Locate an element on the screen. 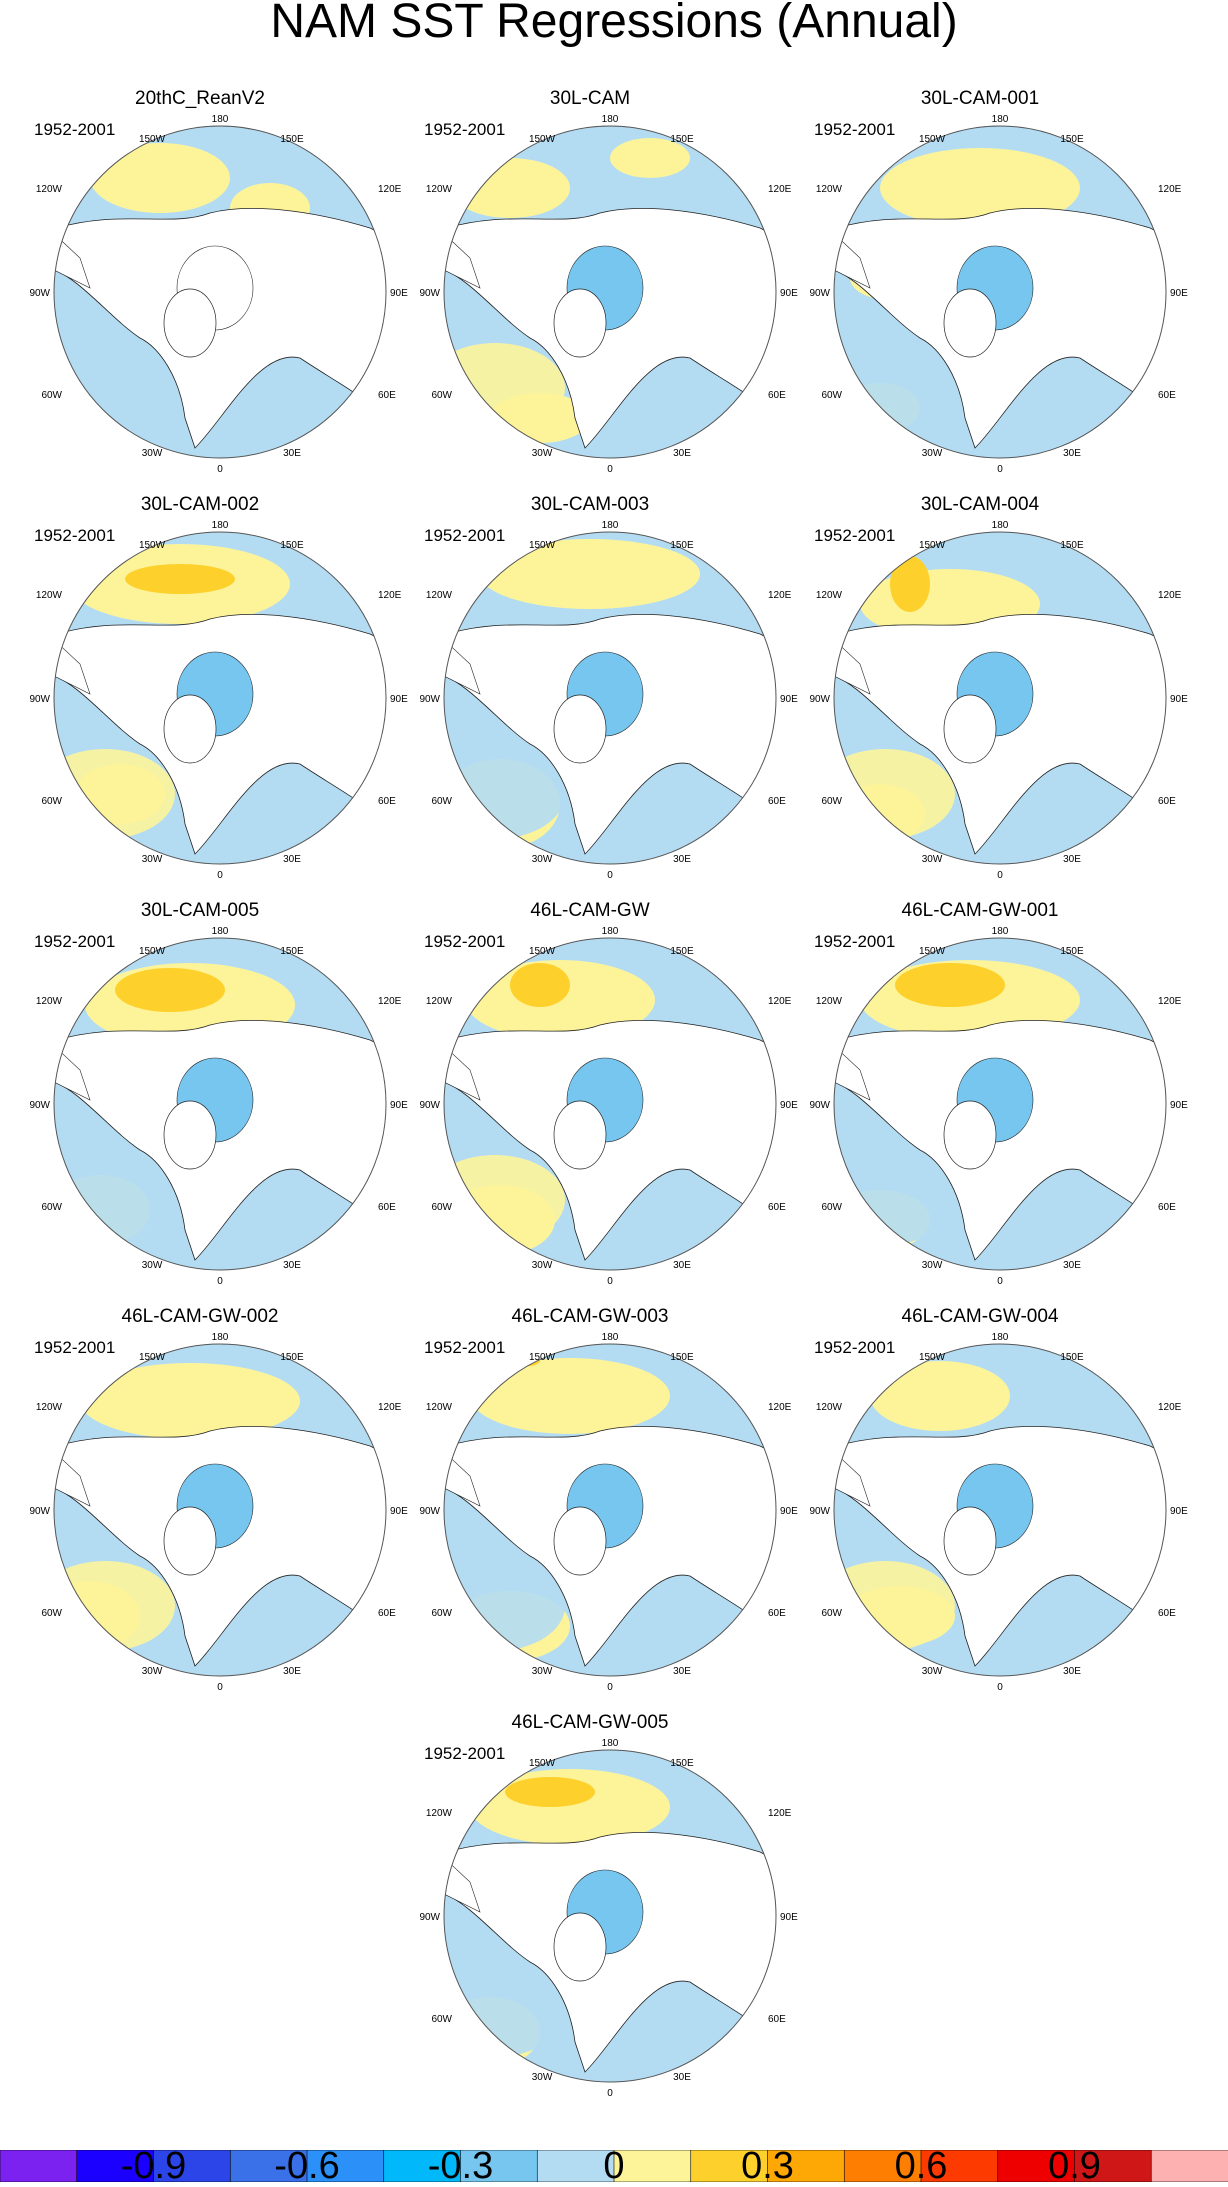  colorbar-tick-label: 0.6 is located at coordinates (921, 2166).